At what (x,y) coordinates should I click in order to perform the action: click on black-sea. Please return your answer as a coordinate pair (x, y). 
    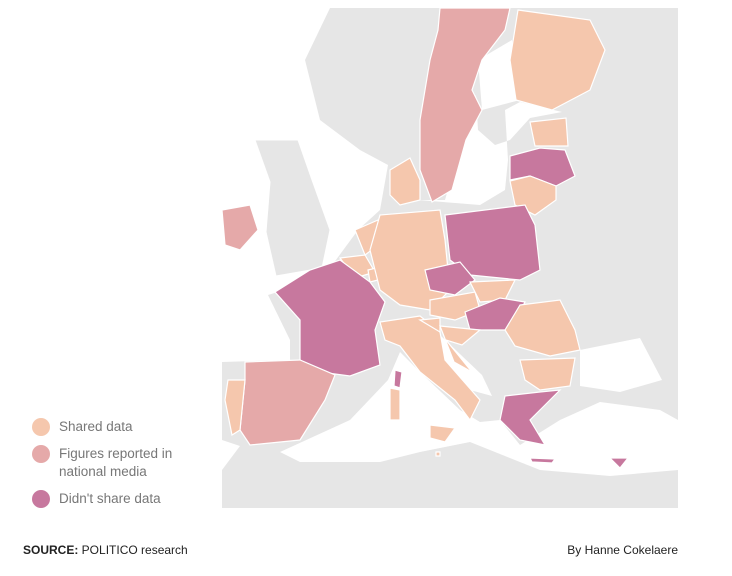
    Looking at the image, I should click on (621, 365).